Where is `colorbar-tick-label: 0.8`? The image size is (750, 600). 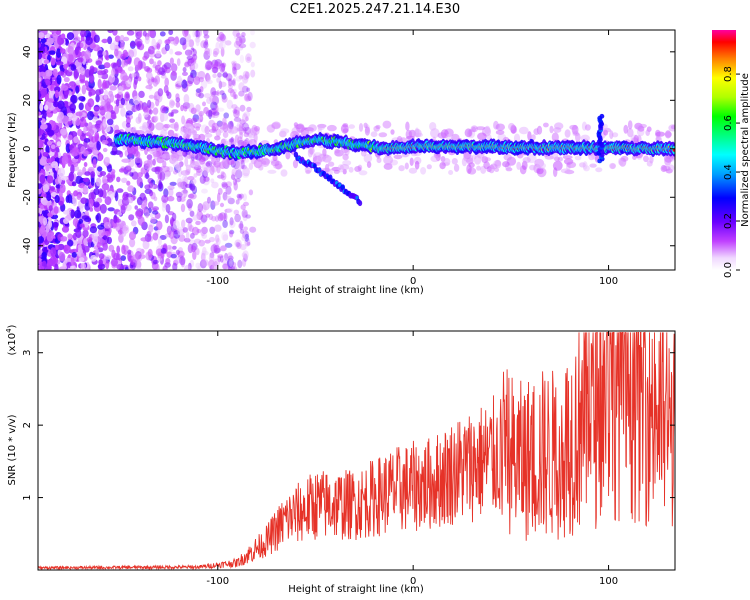 colorbar-tick-label: 0.8 is located at coordinates (728, 74).